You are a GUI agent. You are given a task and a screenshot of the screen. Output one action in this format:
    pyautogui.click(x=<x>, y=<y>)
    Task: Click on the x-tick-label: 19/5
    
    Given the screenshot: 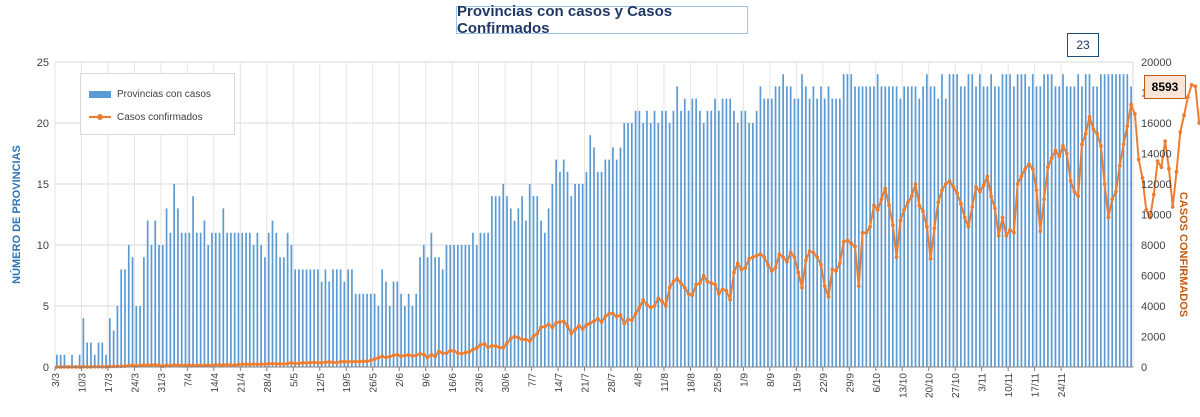 What is the action you would take?
    pyautogui.click(x=347, y=383)
    